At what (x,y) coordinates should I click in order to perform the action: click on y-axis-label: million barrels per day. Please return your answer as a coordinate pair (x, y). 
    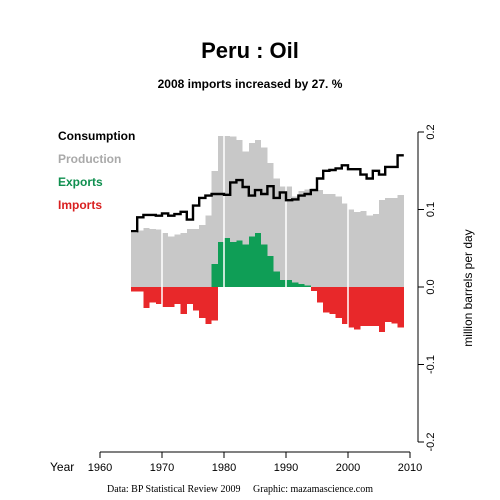
    Looking at the image, I should click on (468, 287).